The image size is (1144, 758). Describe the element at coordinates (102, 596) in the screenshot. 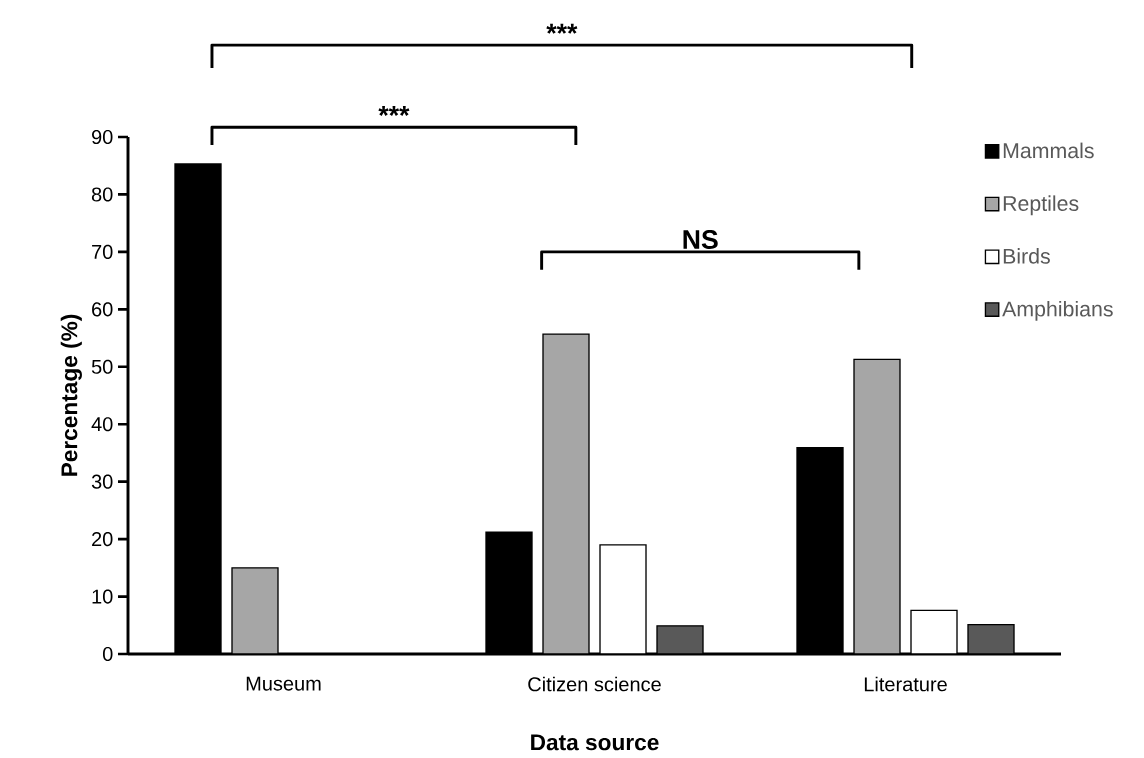

I see `y-tick-label: 10` at that location.